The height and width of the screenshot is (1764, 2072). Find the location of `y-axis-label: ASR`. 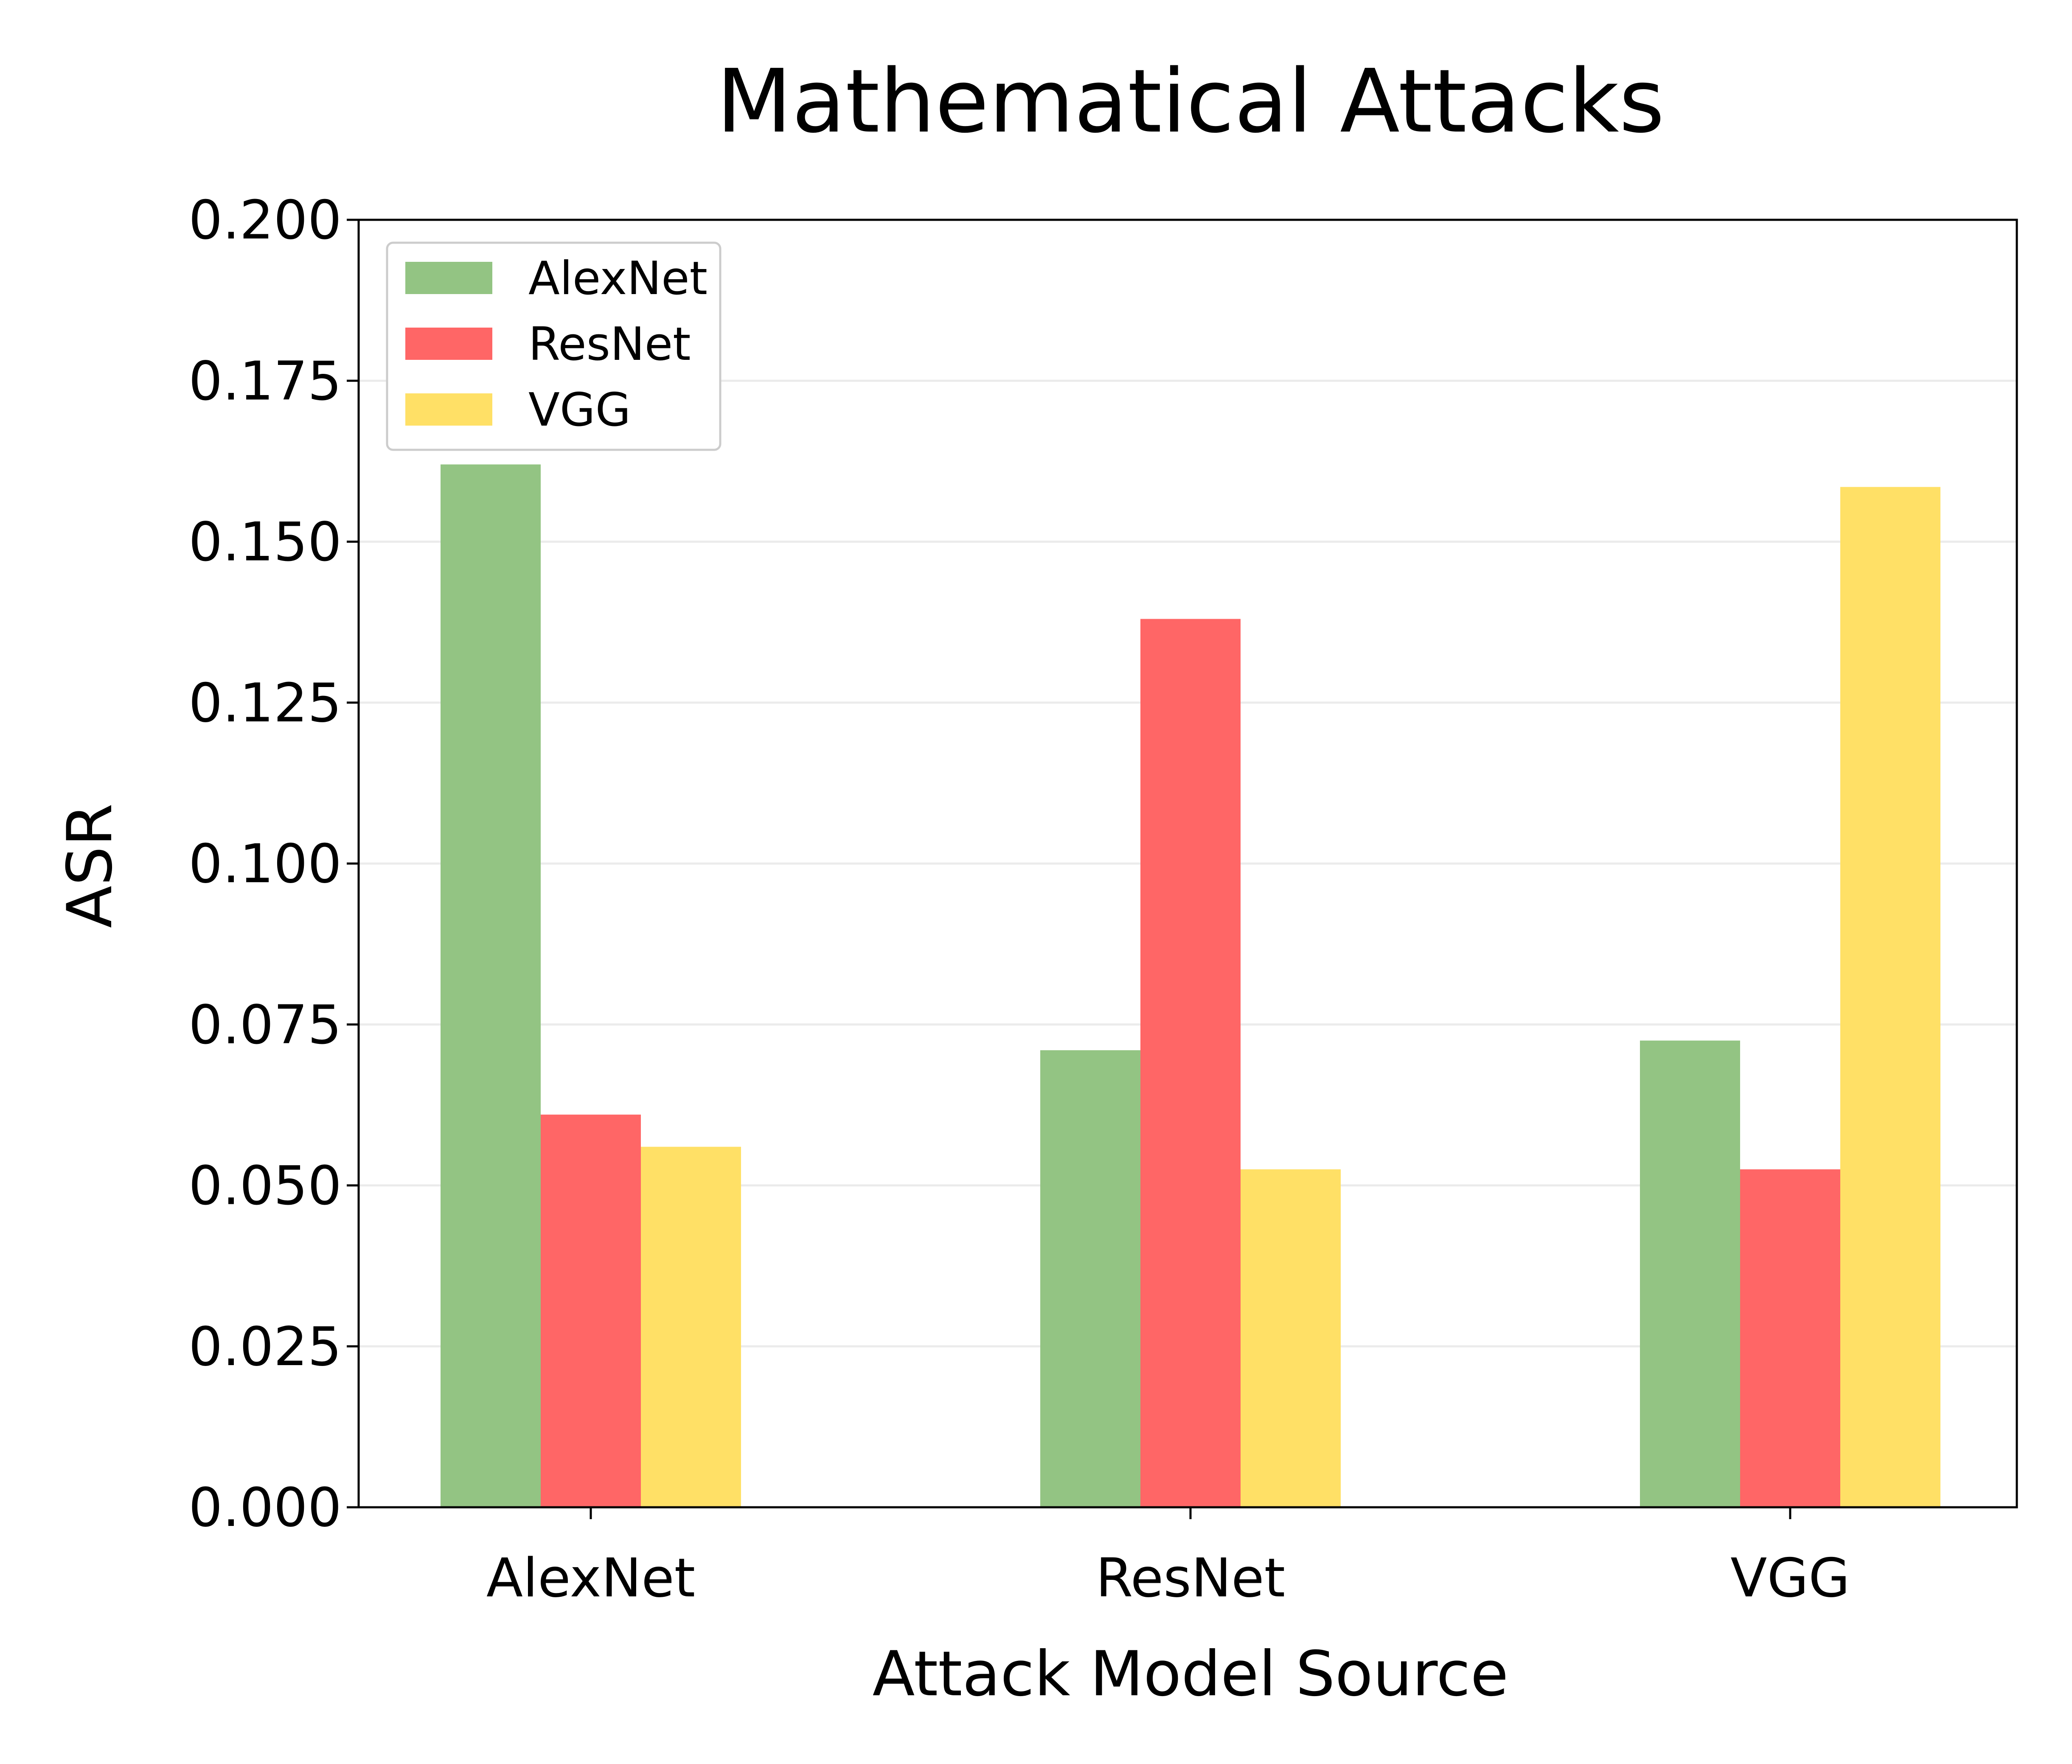

y-axis-label: ASR is located at coordinates (90, 865).